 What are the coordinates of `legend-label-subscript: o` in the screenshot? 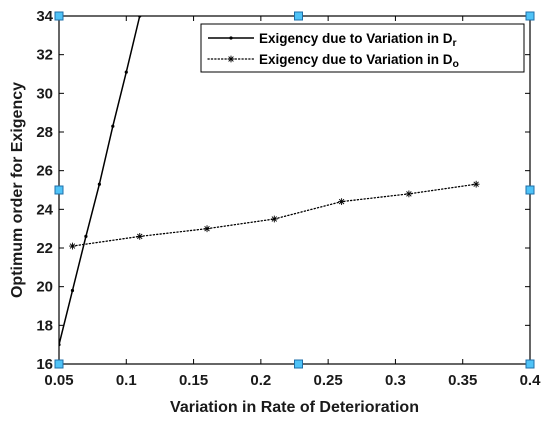 It's located at (456, 64).